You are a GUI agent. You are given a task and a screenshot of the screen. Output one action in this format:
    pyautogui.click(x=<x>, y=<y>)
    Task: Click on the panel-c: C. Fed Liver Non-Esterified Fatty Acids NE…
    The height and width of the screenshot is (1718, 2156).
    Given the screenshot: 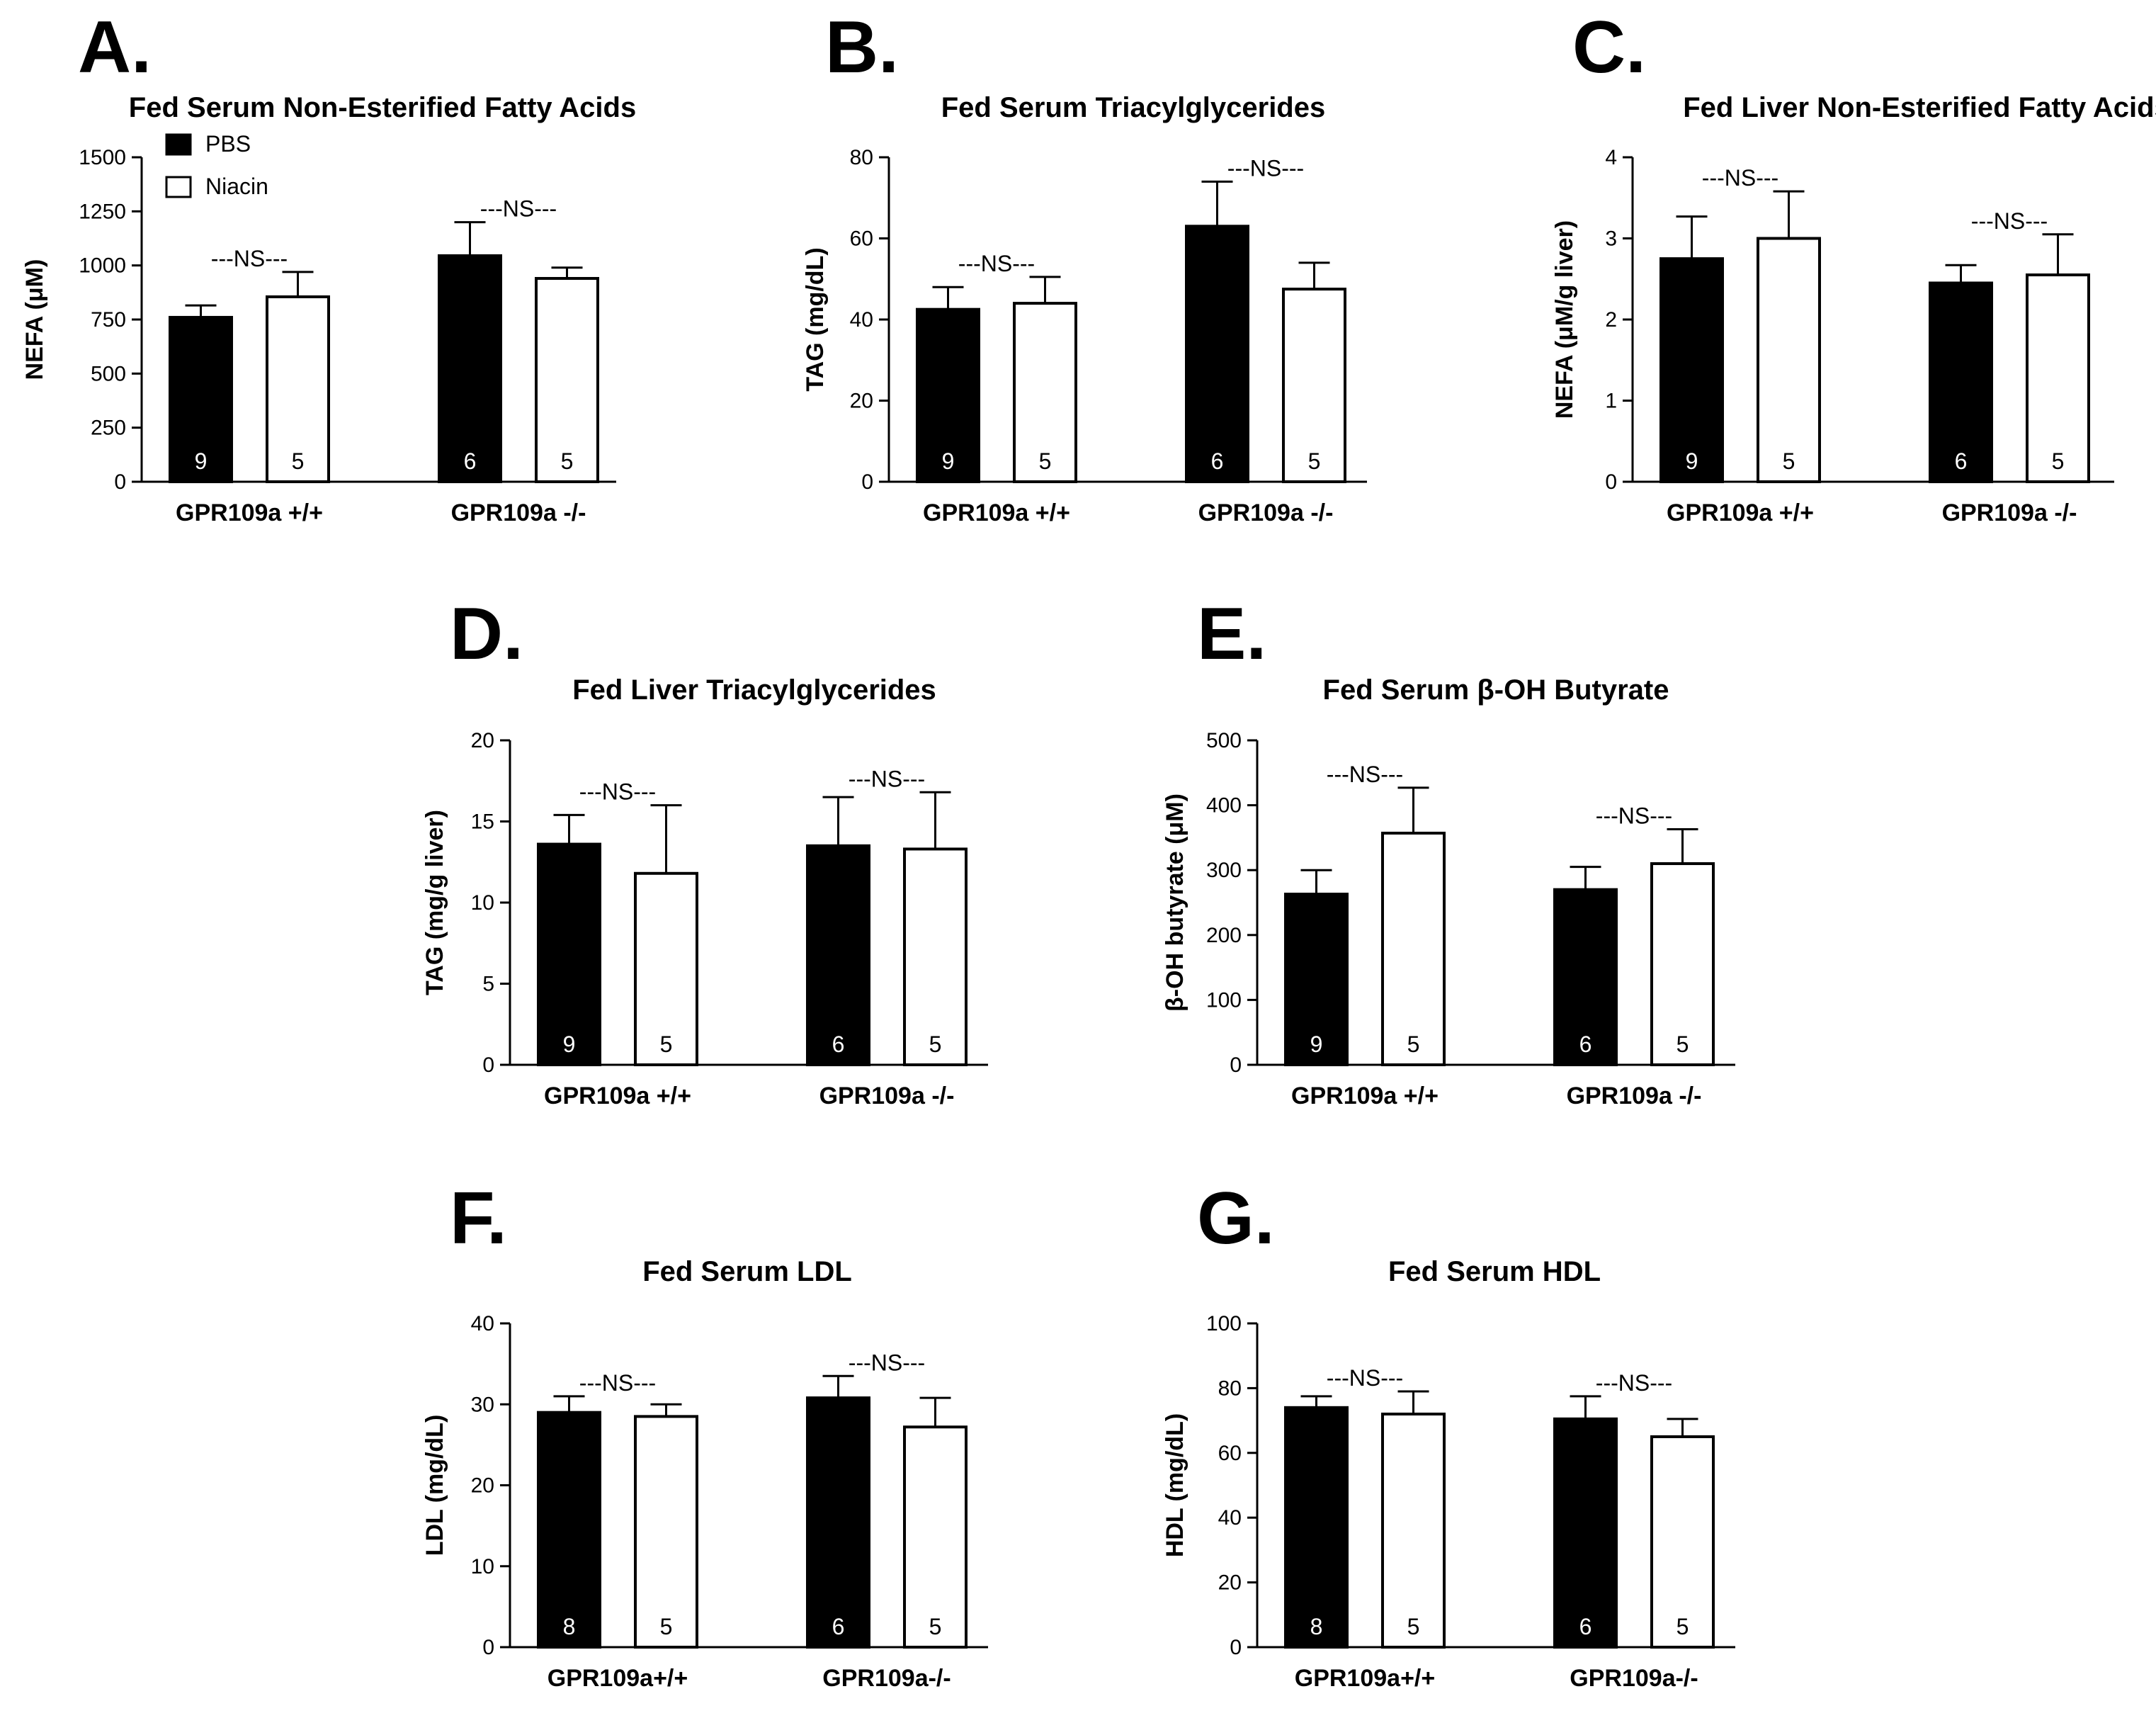 What is the action you would take?
    pyautogui.click(x=1854, y=266)
    